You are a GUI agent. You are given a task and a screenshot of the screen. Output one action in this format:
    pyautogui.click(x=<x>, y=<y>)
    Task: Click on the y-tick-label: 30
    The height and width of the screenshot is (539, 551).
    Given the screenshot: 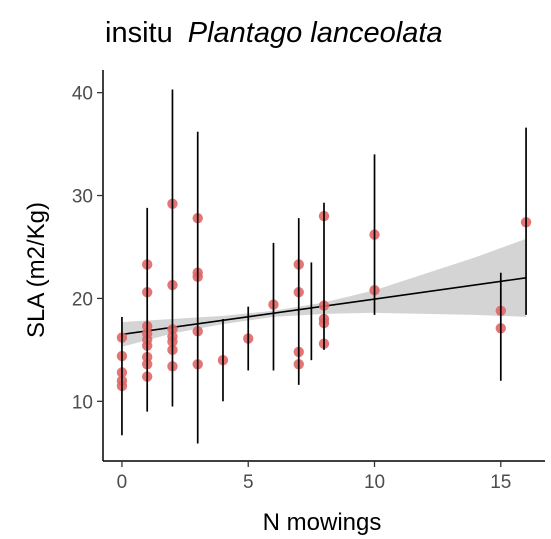 What is the action you would take?
    pyautogui.click(x=82, y=197)
    